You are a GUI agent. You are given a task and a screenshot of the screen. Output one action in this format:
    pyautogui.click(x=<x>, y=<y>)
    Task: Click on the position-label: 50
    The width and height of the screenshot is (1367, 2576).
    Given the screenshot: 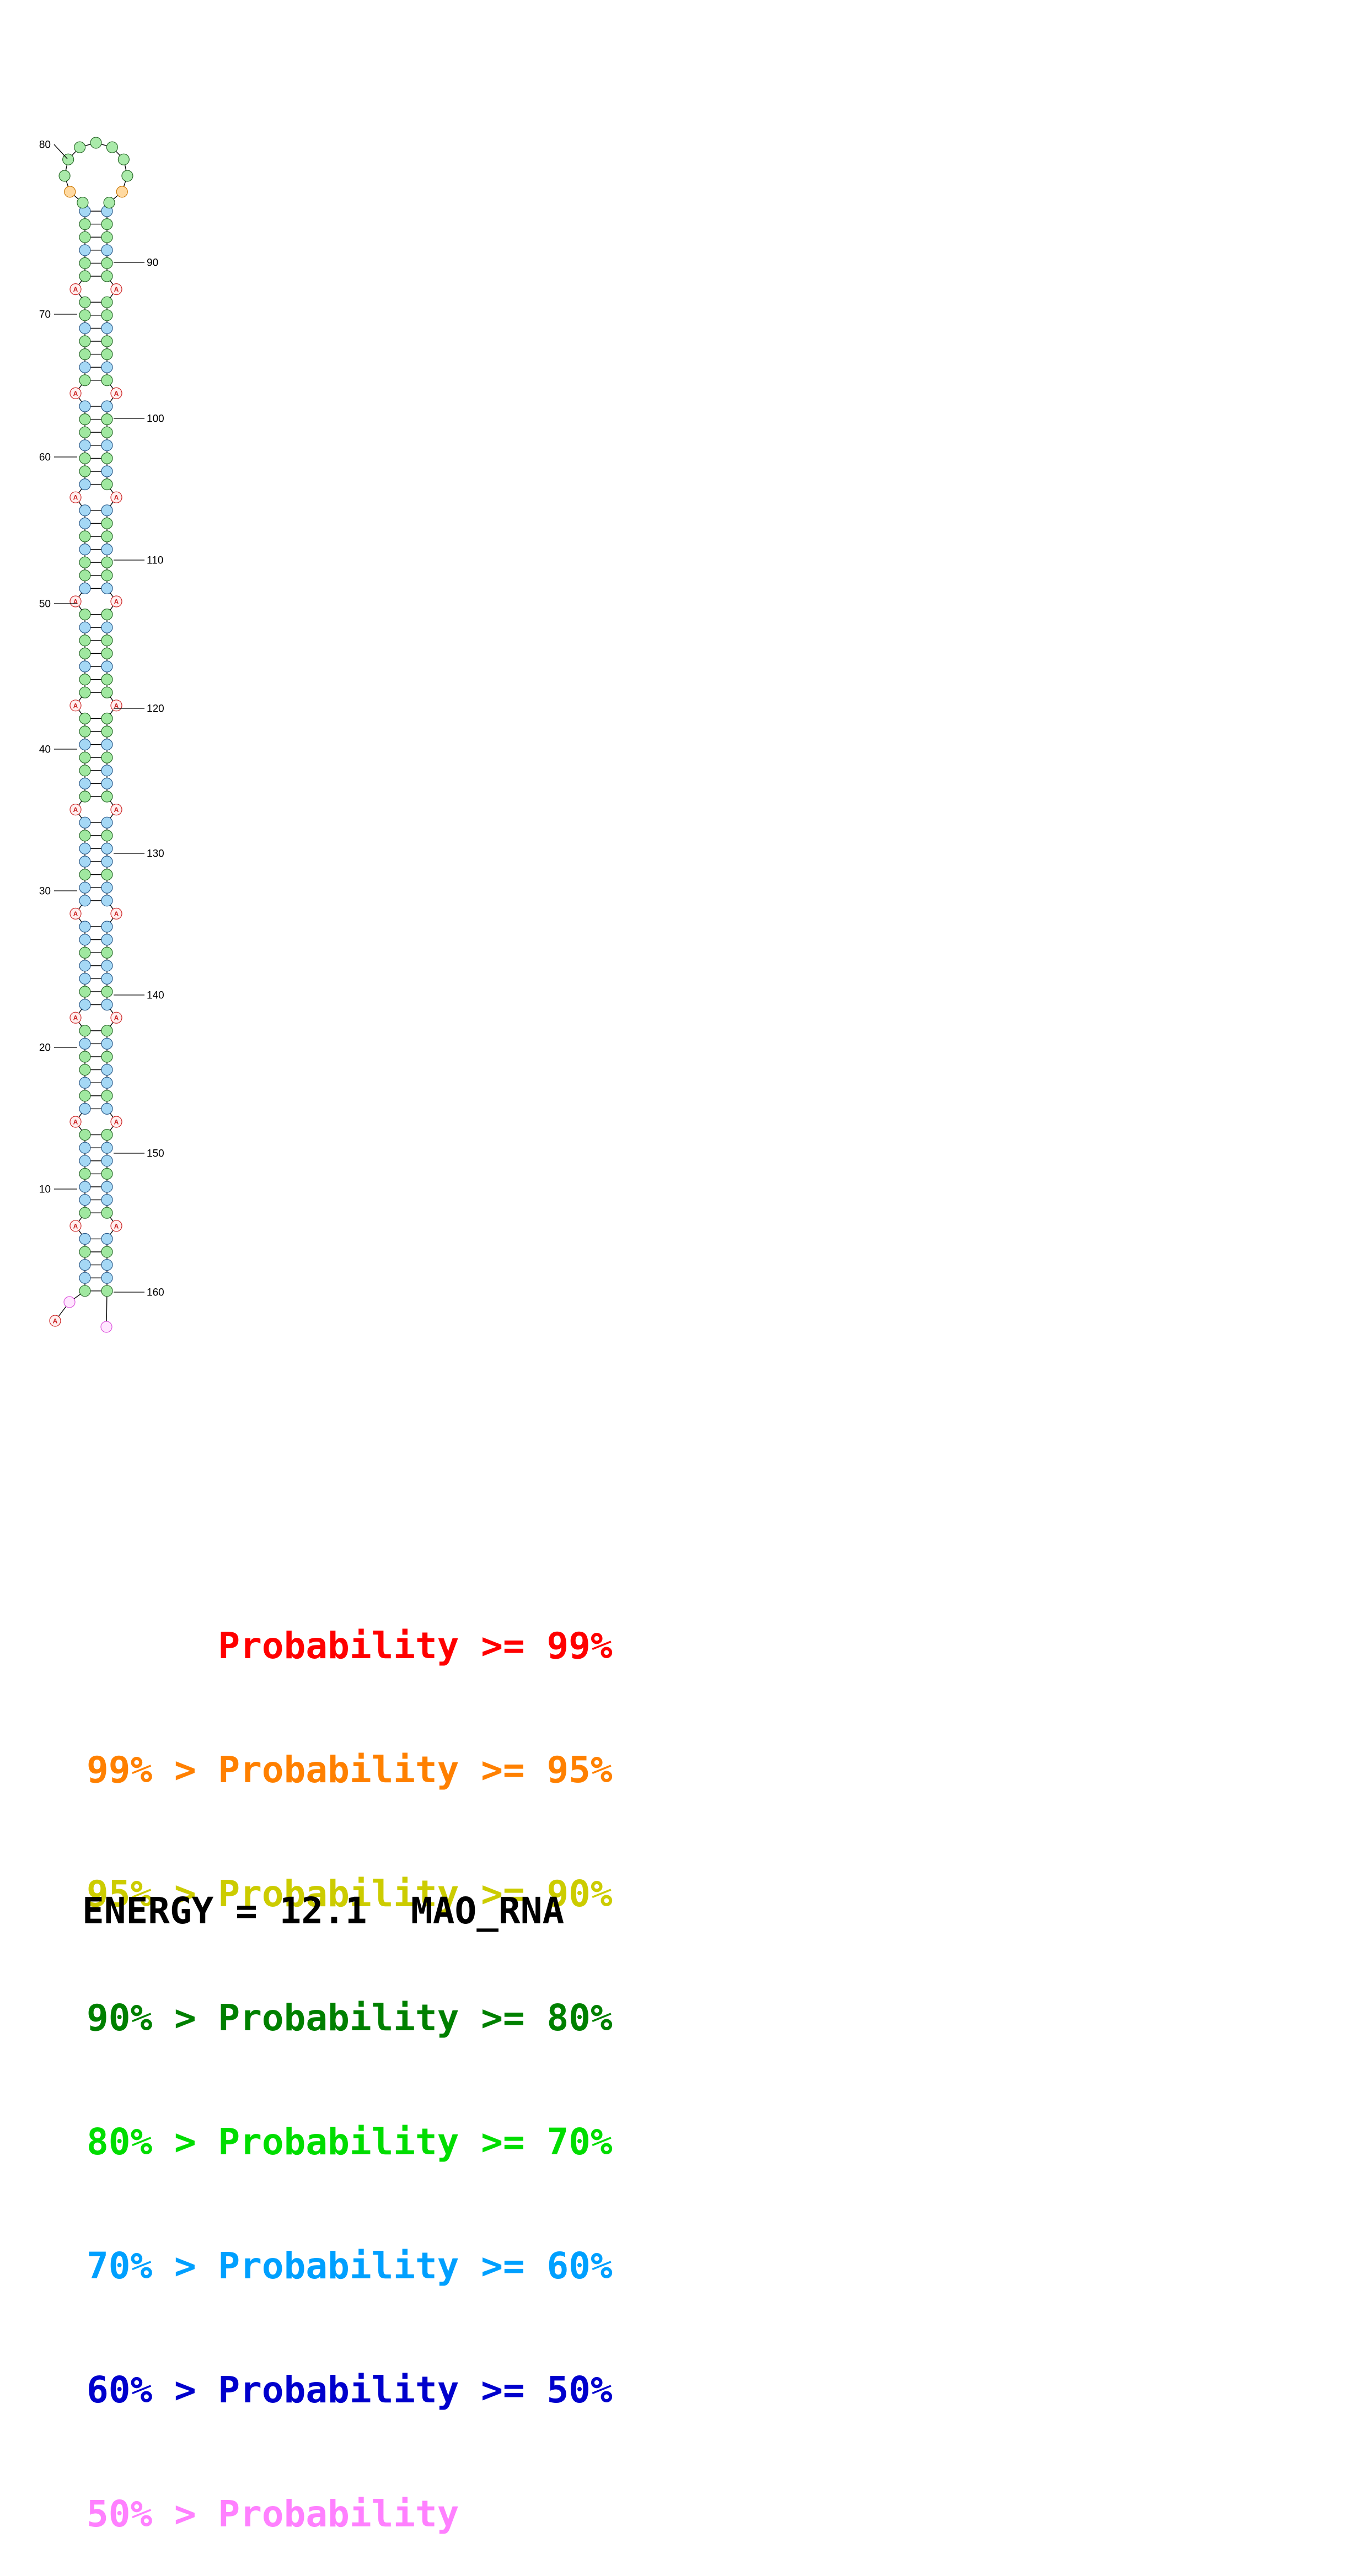 What is the action you would take?
    pyautogui.click(x=45, y=605)
    